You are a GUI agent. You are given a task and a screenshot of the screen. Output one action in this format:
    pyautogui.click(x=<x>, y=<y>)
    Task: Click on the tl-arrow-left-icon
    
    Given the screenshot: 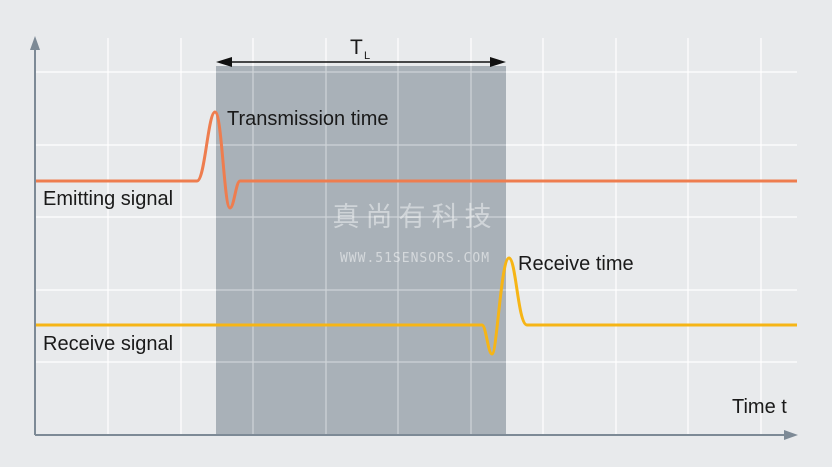 What is the action you would take?
    pyautogui.click(x=224, y=62)
    